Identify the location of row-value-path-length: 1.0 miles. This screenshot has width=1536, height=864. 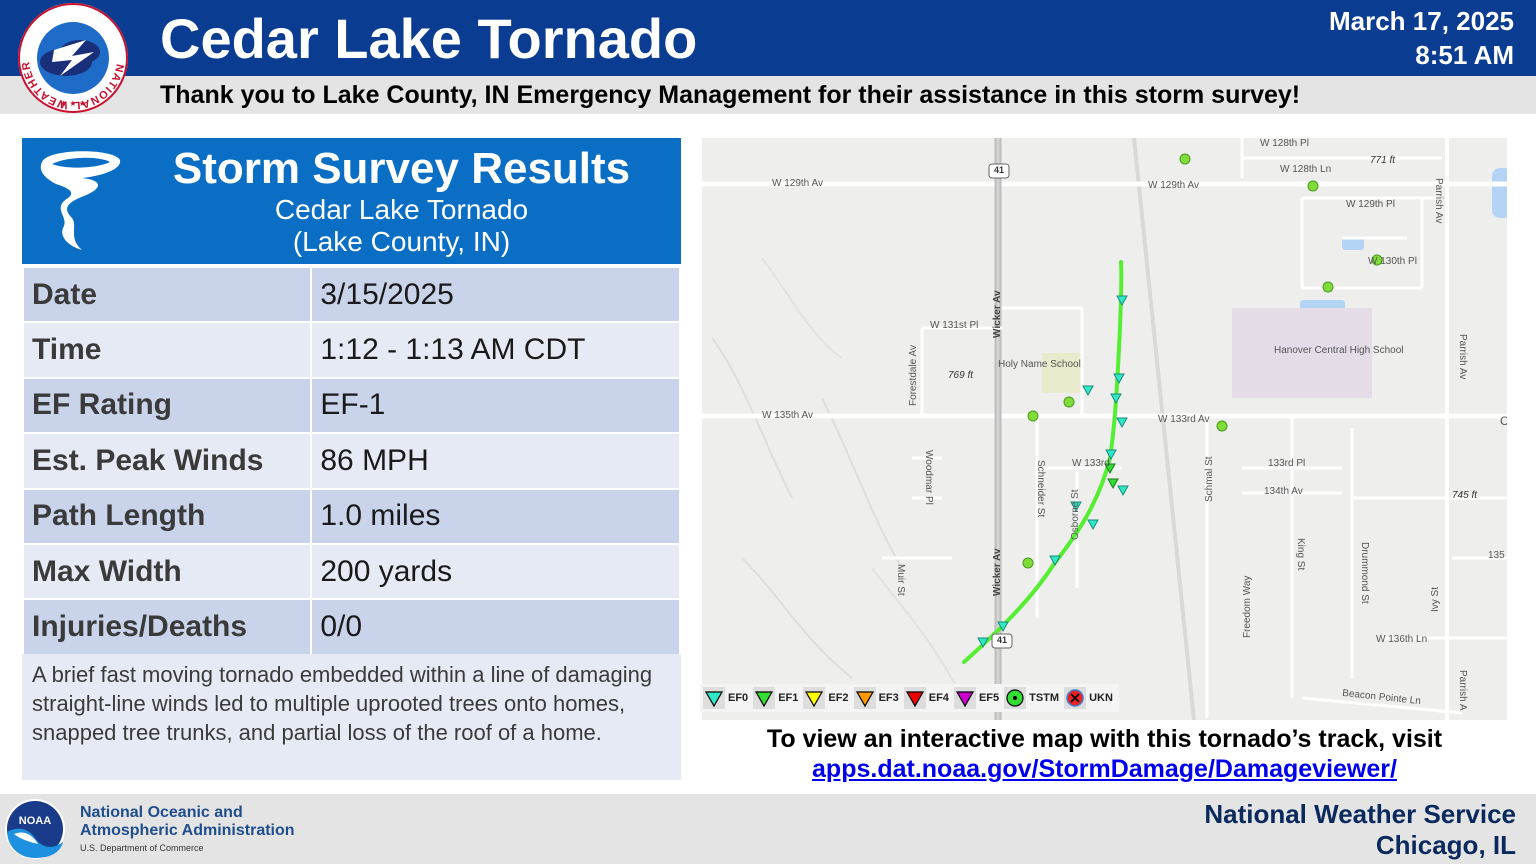
(495, 516).